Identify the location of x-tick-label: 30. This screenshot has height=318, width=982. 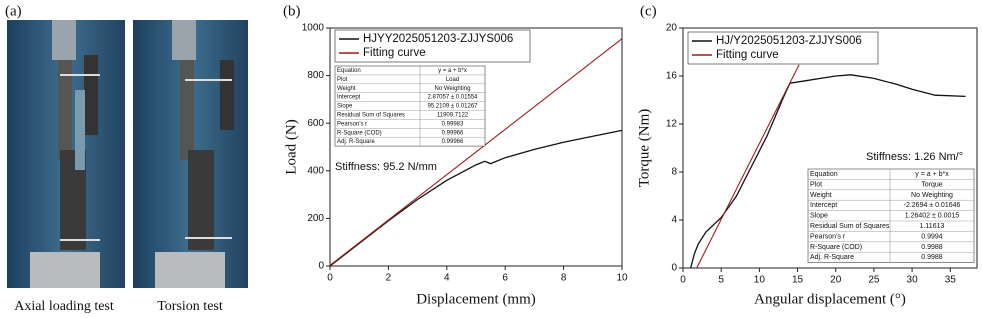
(913, 280).